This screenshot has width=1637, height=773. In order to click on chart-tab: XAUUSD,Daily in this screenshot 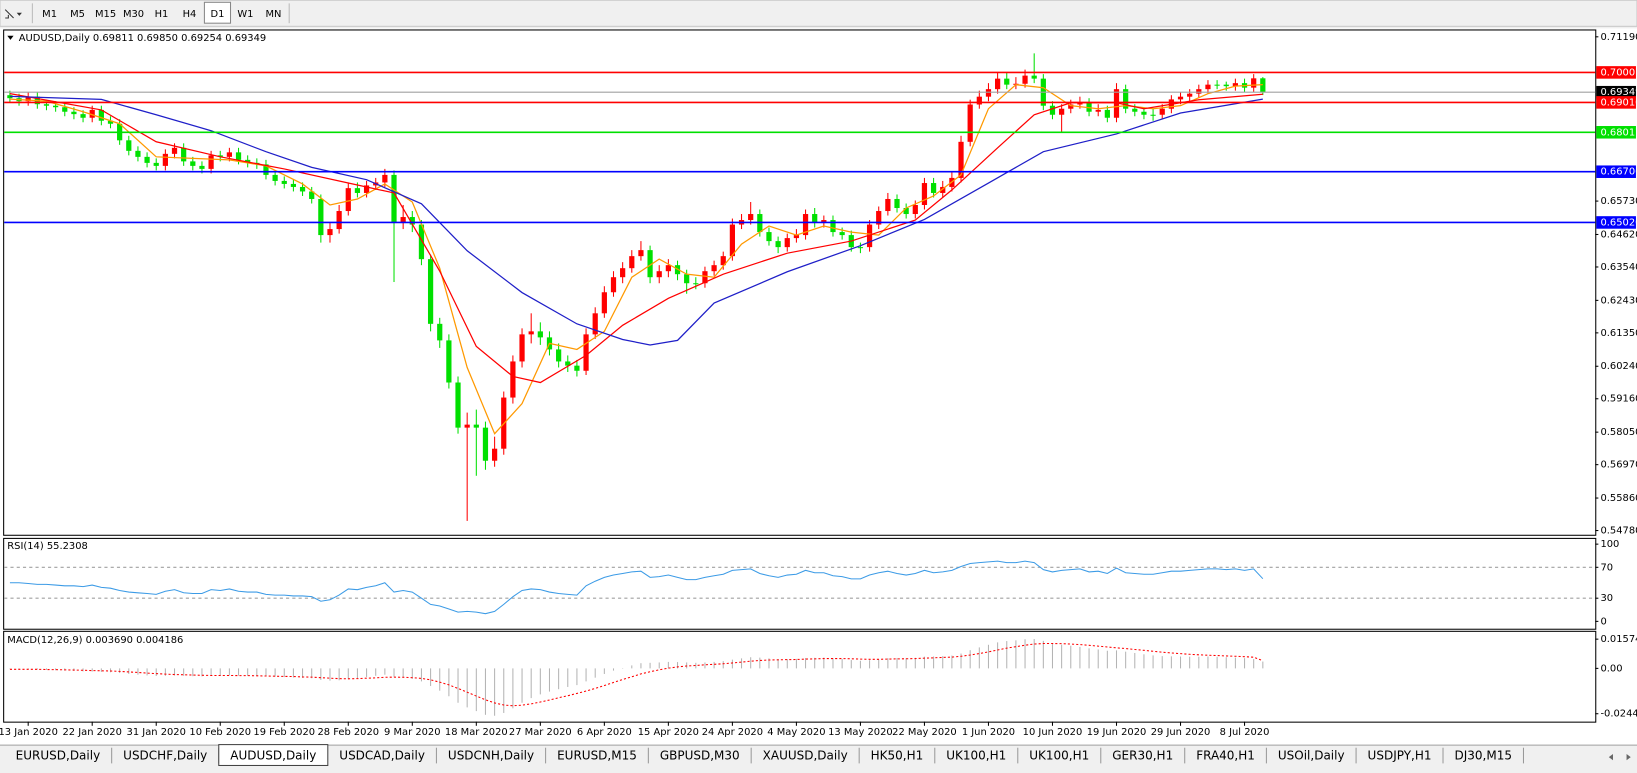, I will do `click(805, 756)`.